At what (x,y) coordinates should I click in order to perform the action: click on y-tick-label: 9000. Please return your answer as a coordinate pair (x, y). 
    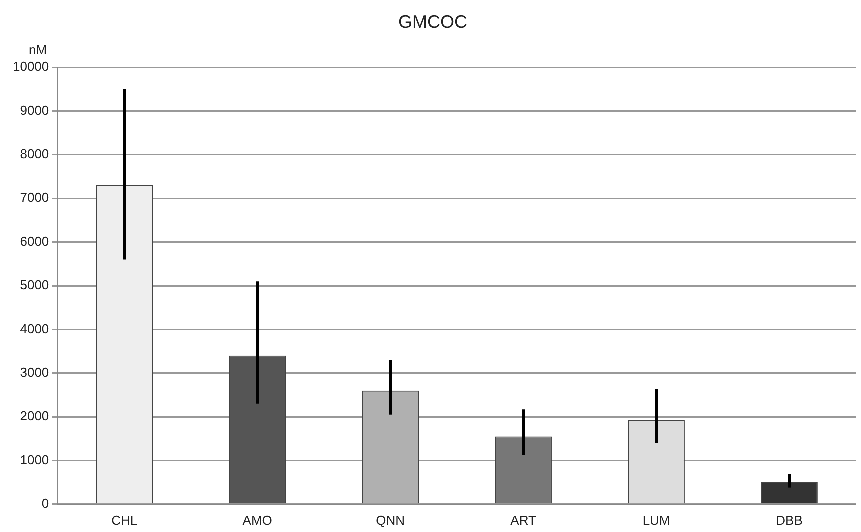
    Looking at the image, I should click on (35, 110).